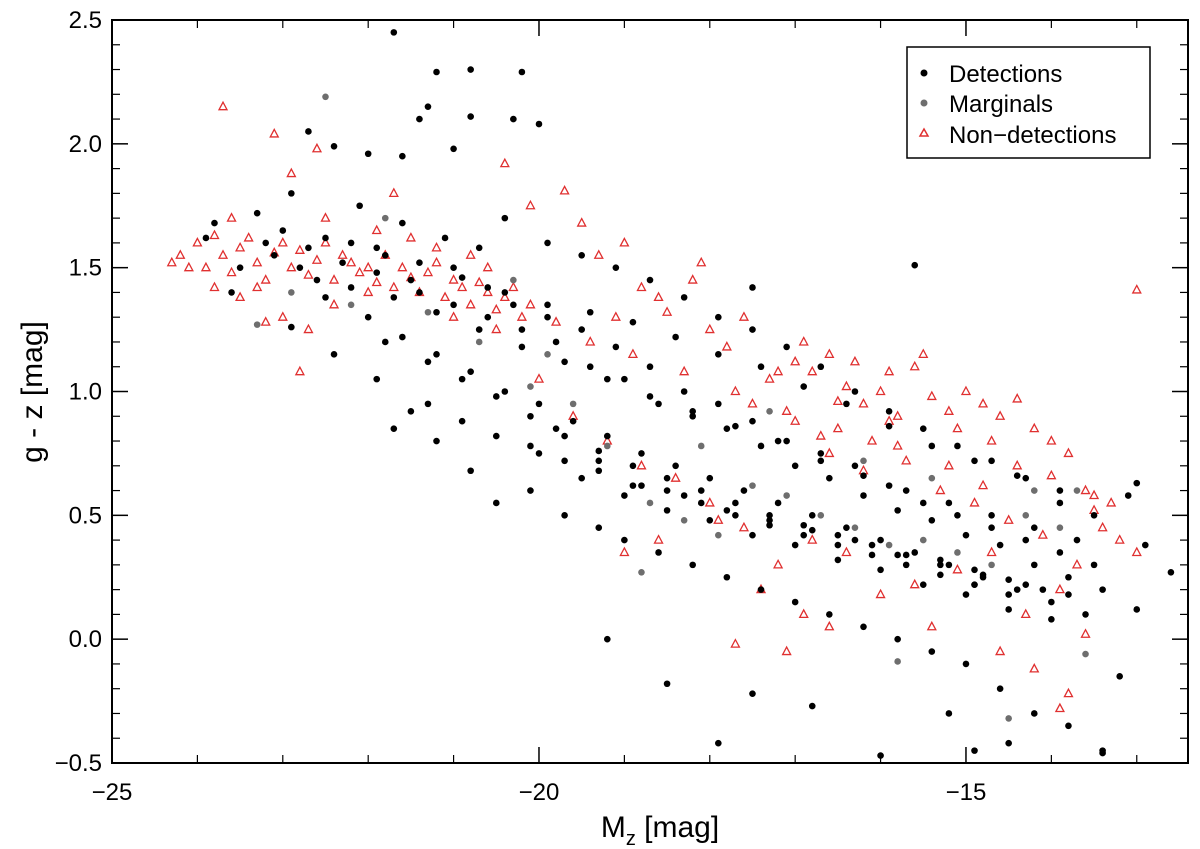  Describe the element at coordinates (1028, 102) in the screenshot. I see `legend: Detections Marginals Non−detections` at that location.